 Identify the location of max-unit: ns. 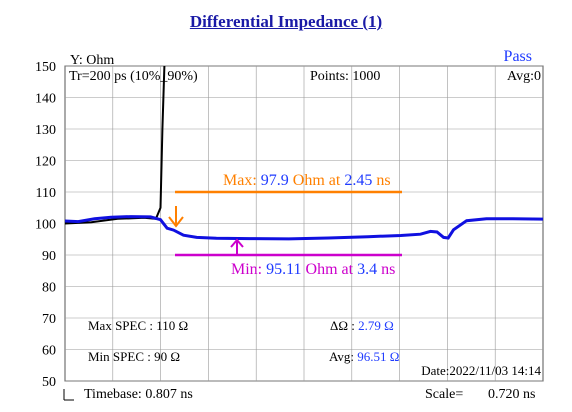
(381, 180).